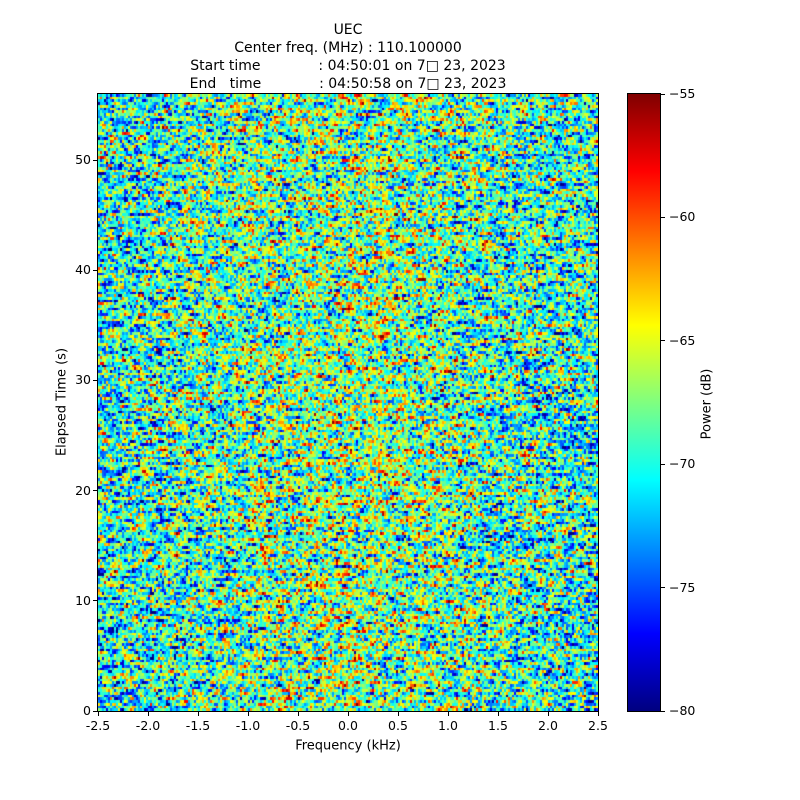 The image size is (800, 800). What do you see at coordinates (148, 725) in the screenshot?
I see `x-axis-tick-label: -2.0` at bounding box center [148, 725].